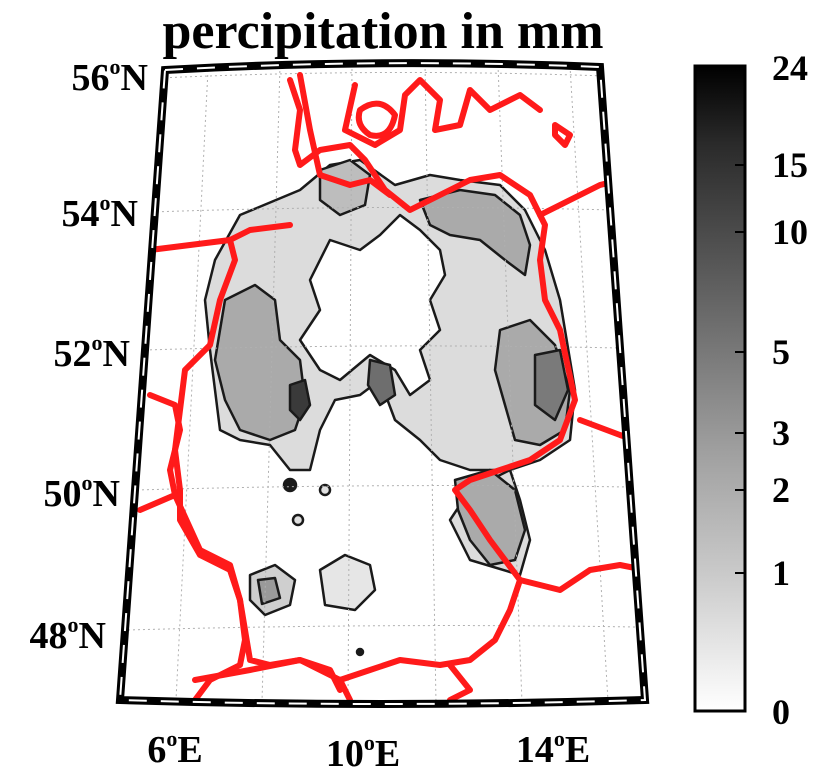  I want to click on precip-region-mid-north, so click(345, 187).